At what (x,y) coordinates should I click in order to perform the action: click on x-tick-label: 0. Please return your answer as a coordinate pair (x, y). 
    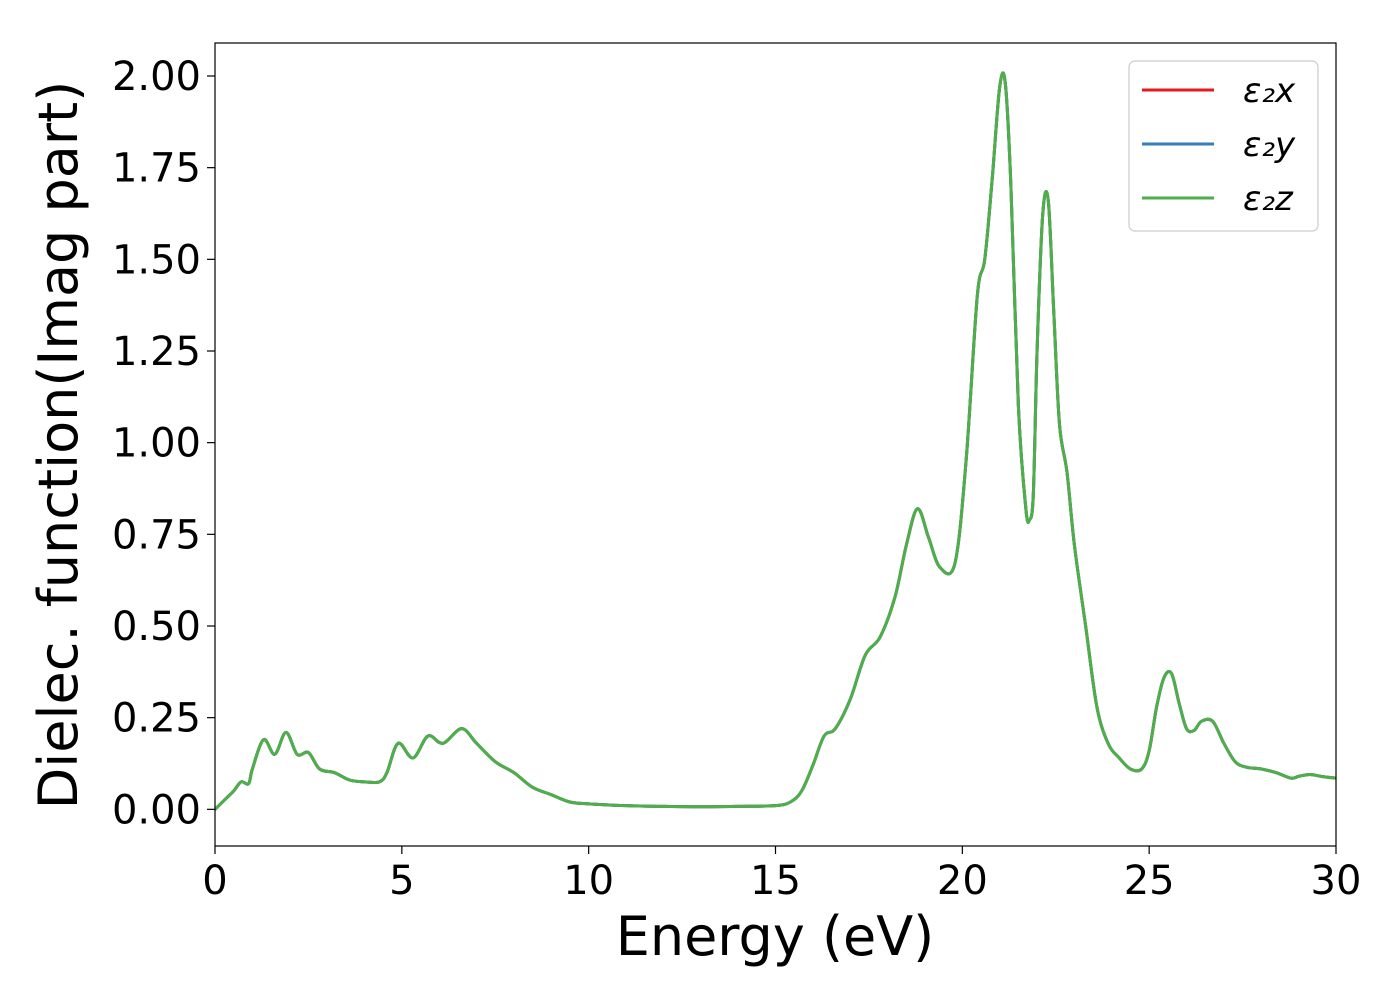
    Looking at the image, I should click on (214, 881).